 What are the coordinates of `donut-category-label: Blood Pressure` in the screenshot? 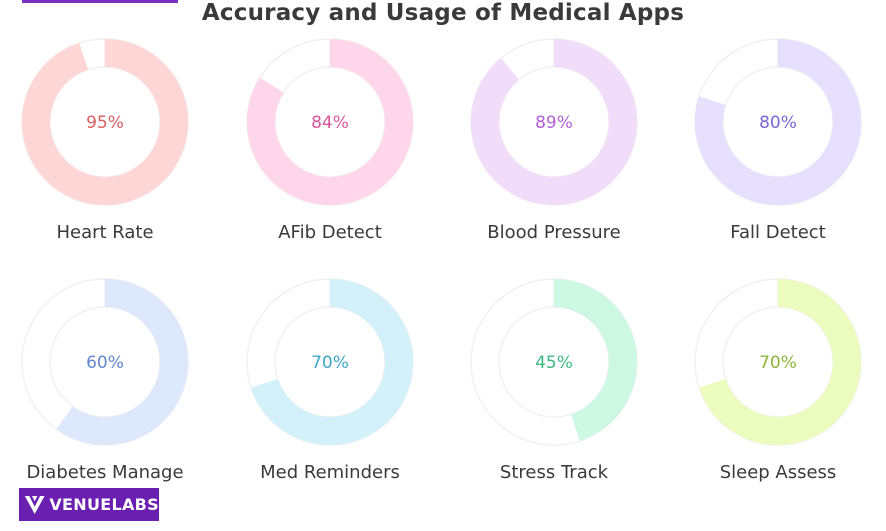 It's located at (553, 232).